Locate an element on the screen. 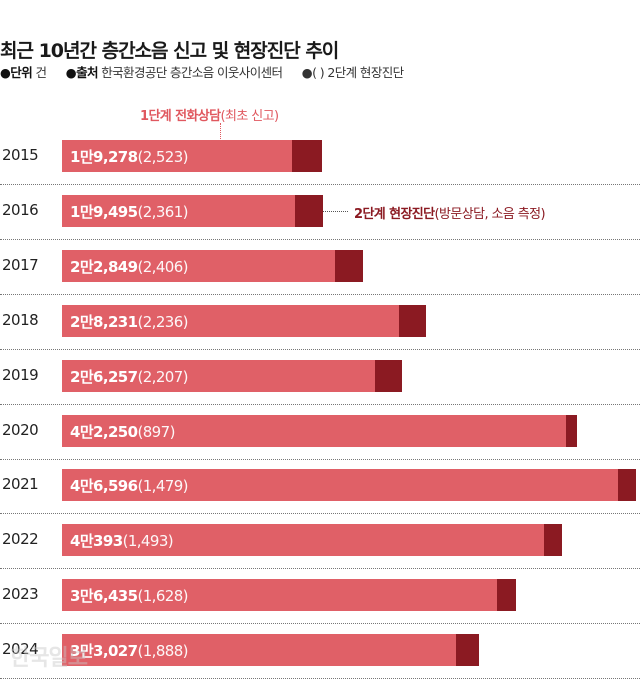 The width and height of the screenshot is (640, 690). year-label: 2017 is located at coordinates (20, 264).